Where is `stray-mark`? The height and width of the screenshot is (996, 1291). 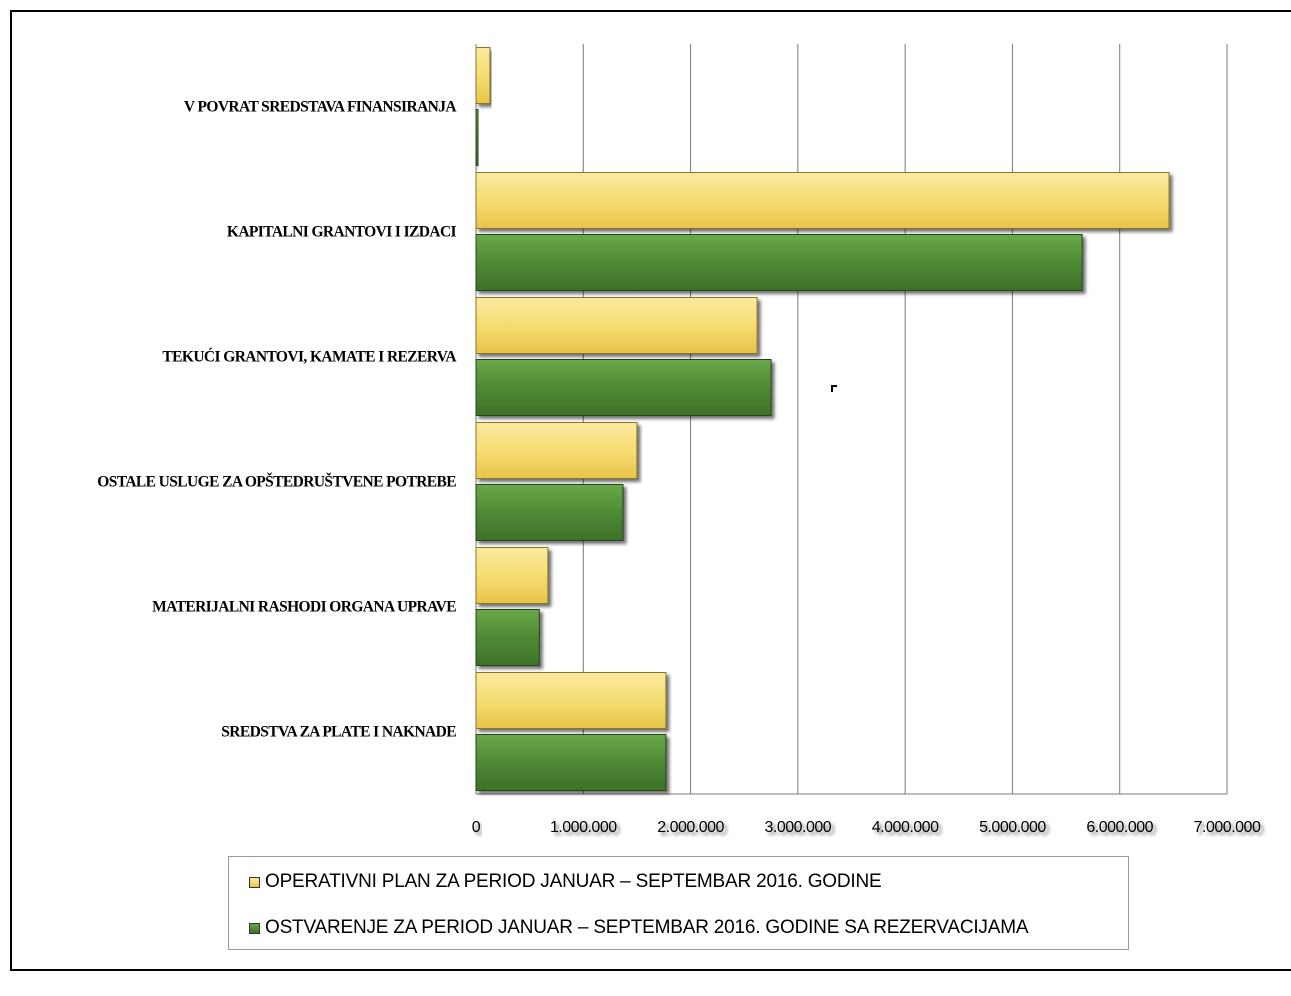
stray-mark is located at coordinates (834, 388).